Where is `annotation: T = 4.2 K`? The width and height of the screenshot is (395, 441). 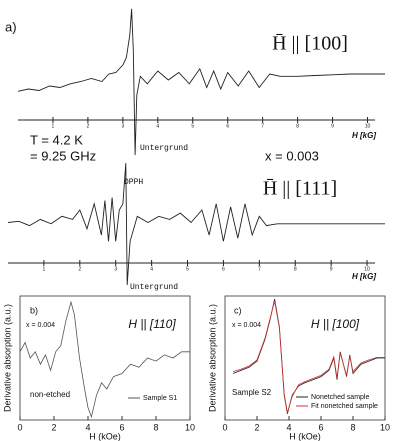
annotation: T = 4.2 K is located at coordinates (56, 139).